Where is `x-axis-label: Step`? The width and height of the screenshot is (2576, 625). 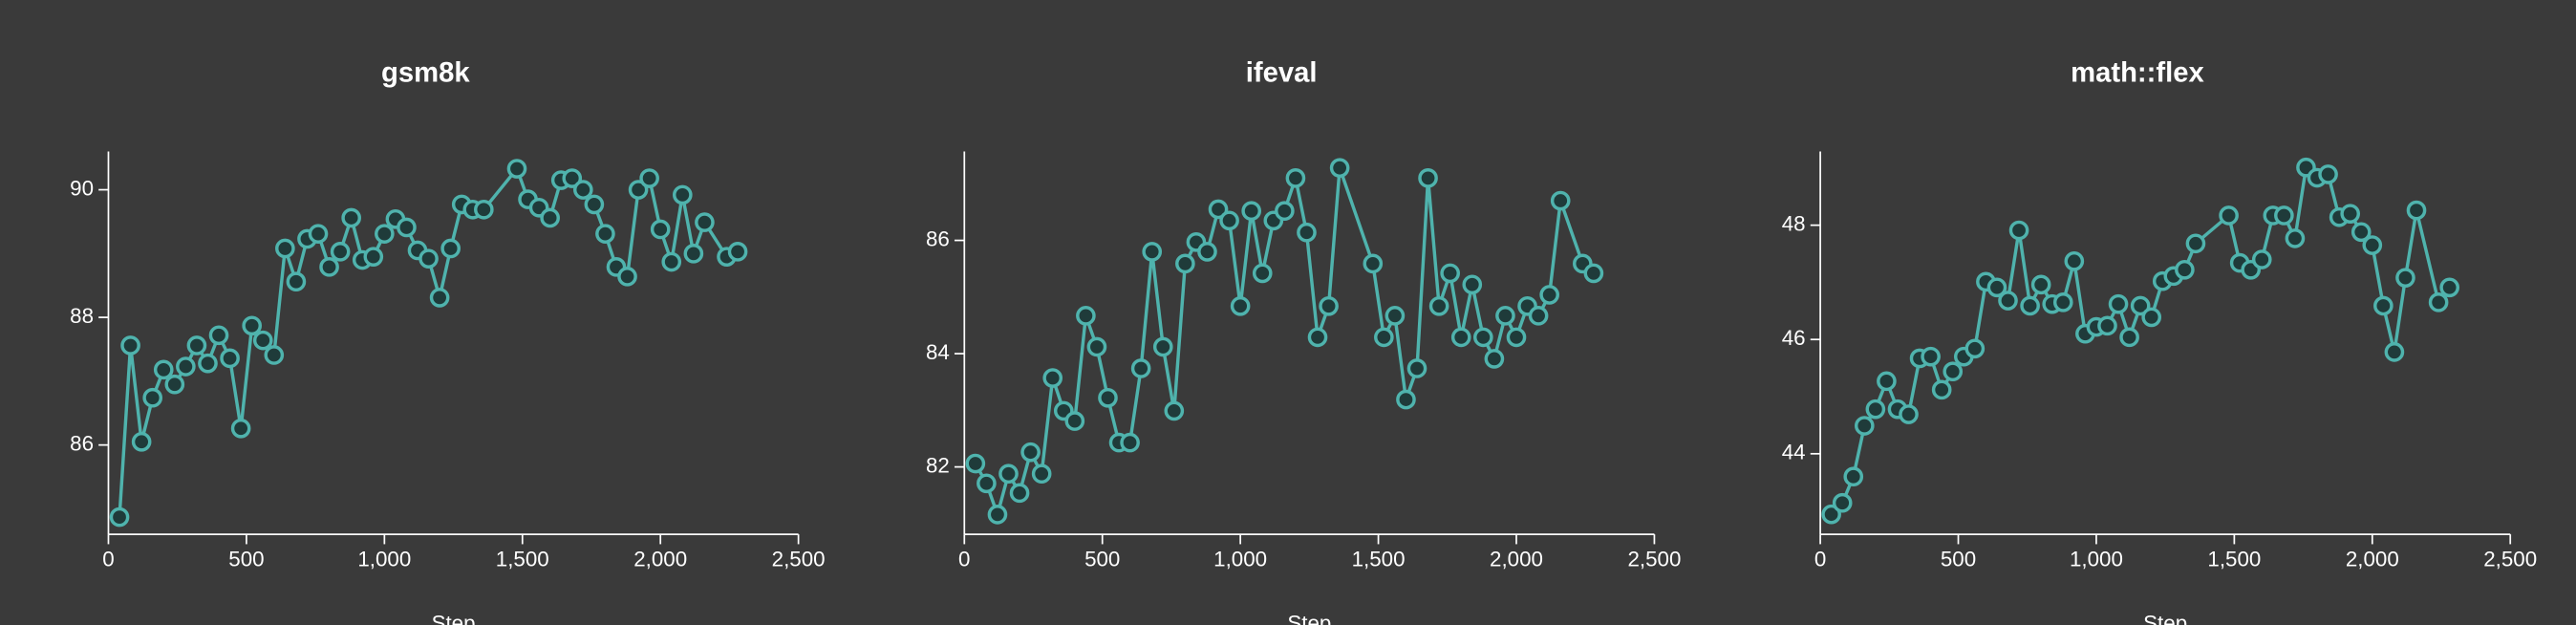 x-axis-label: Step is located at coordinates (1309, 618).